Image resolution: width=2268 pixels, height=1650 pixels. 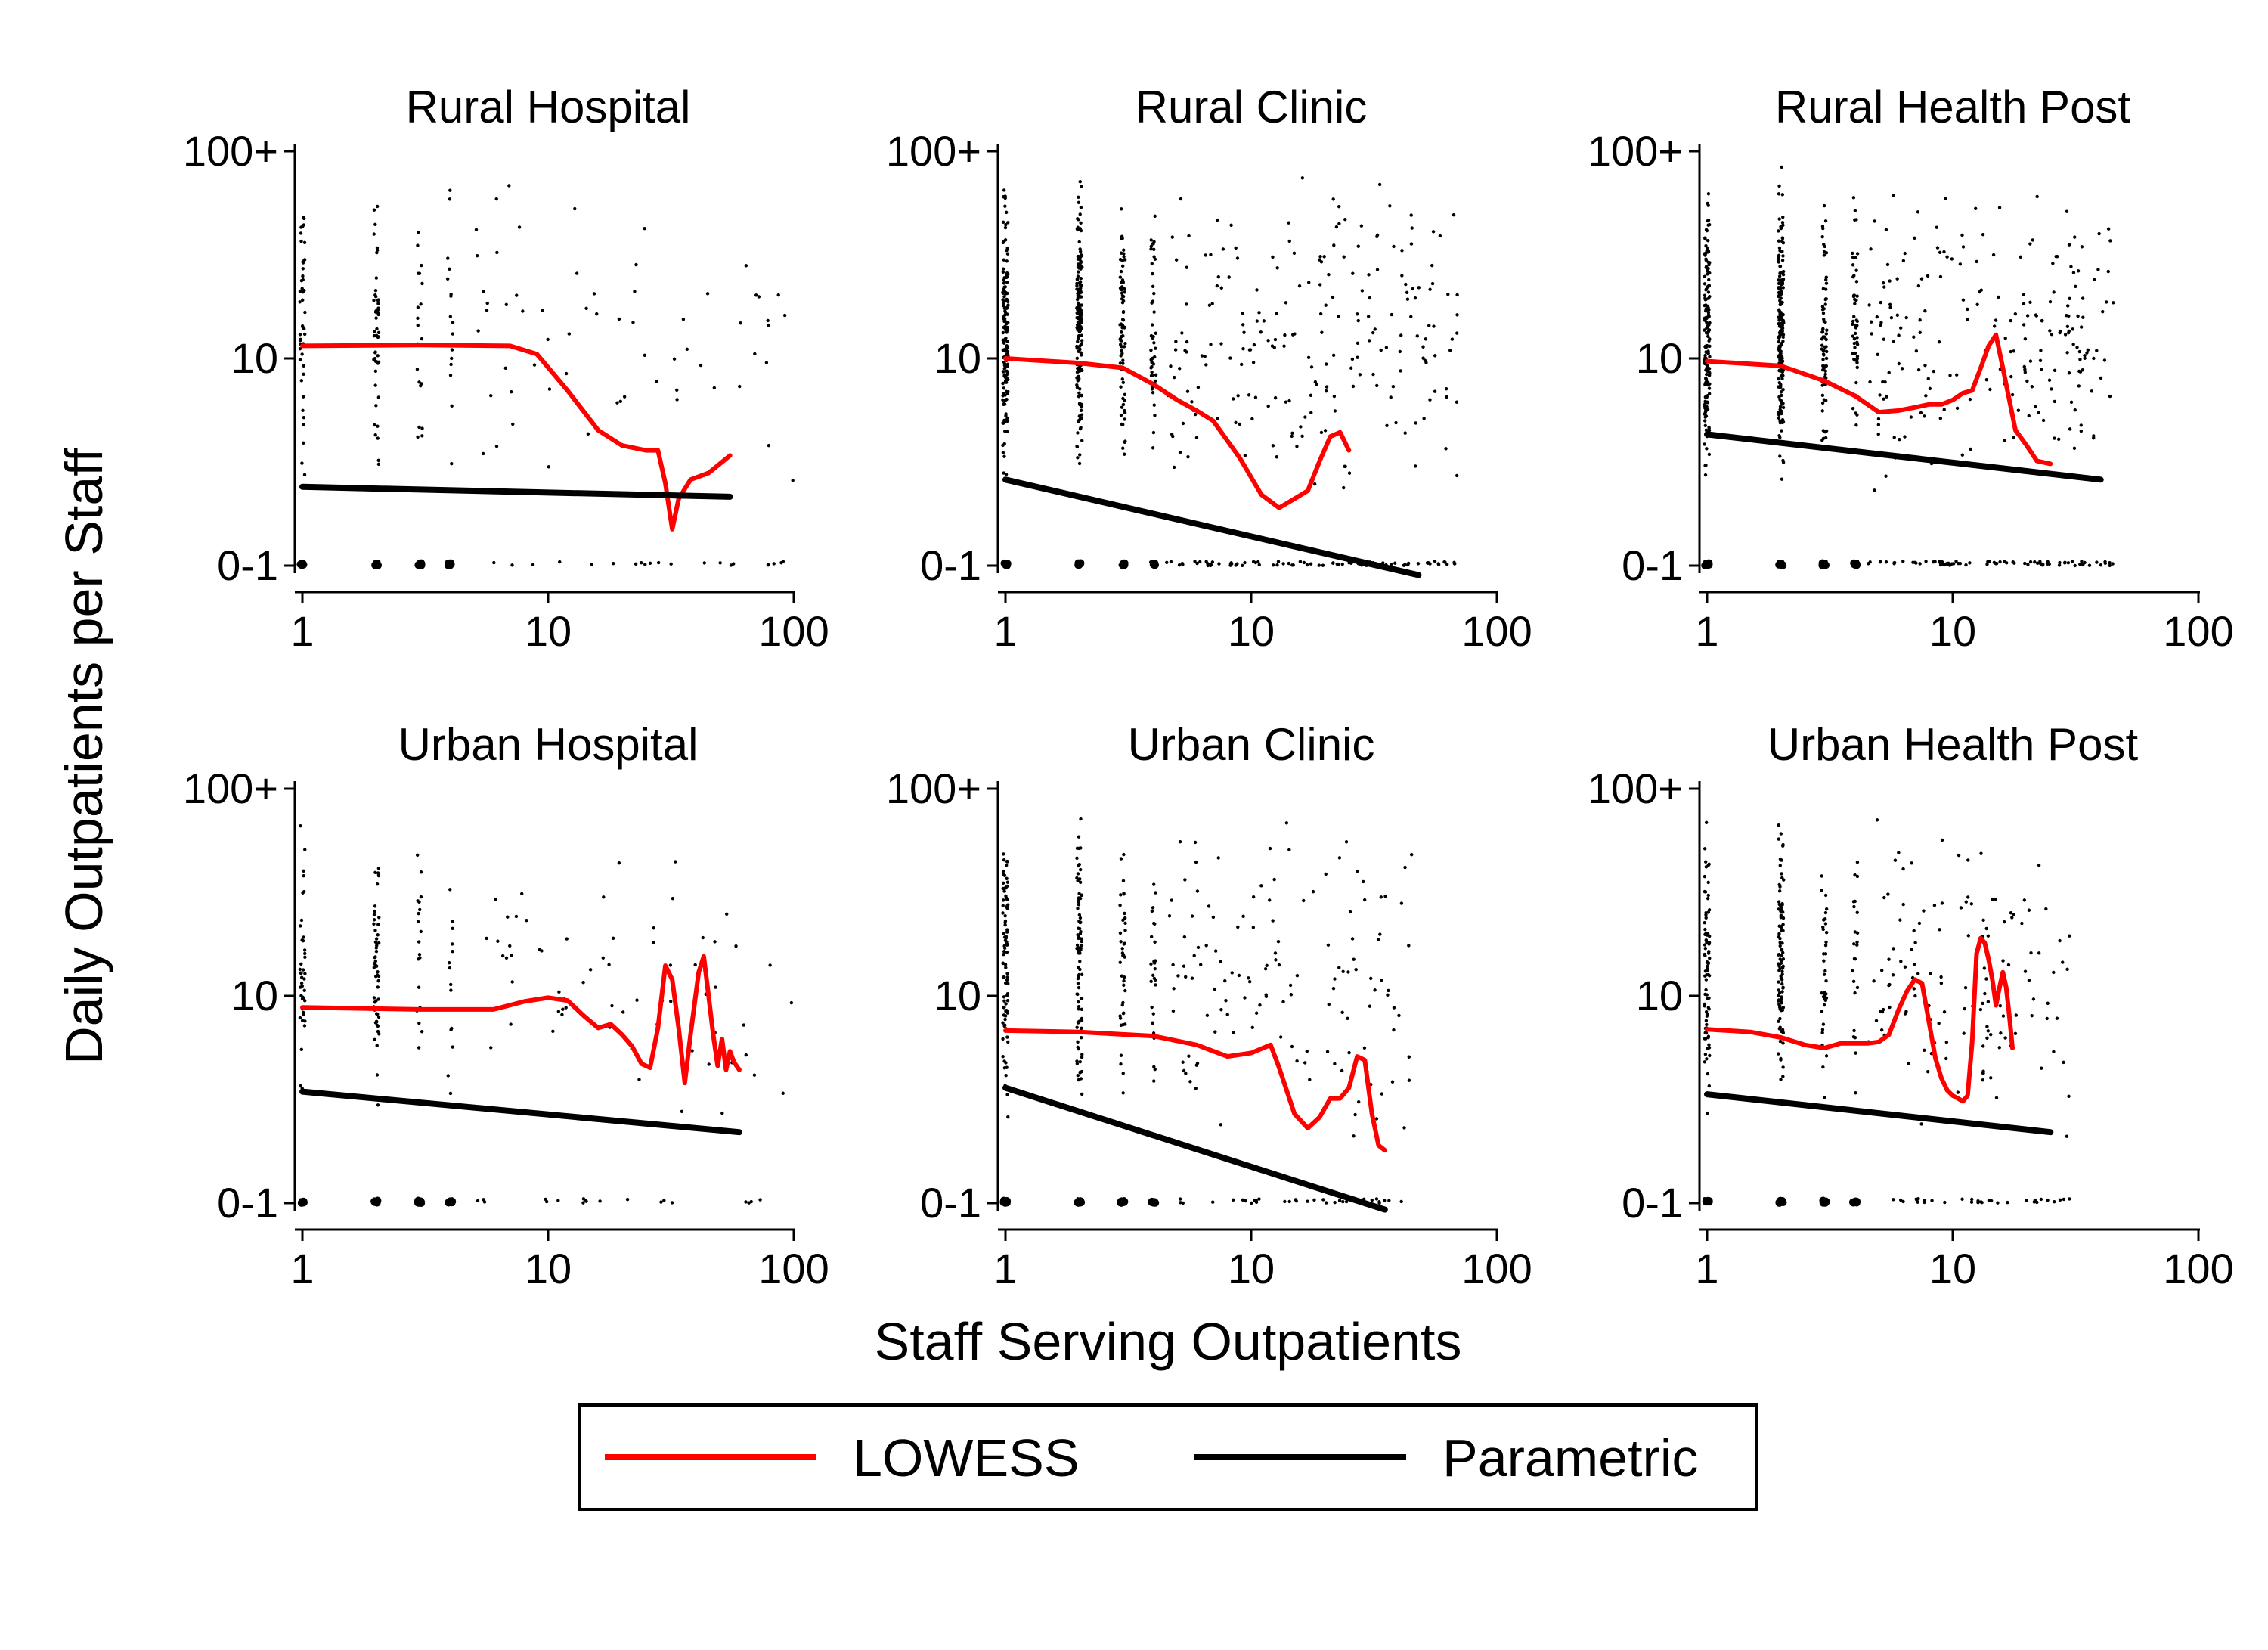 I want to click on x-tick-label: 100, so click(x=2198, y=1268).